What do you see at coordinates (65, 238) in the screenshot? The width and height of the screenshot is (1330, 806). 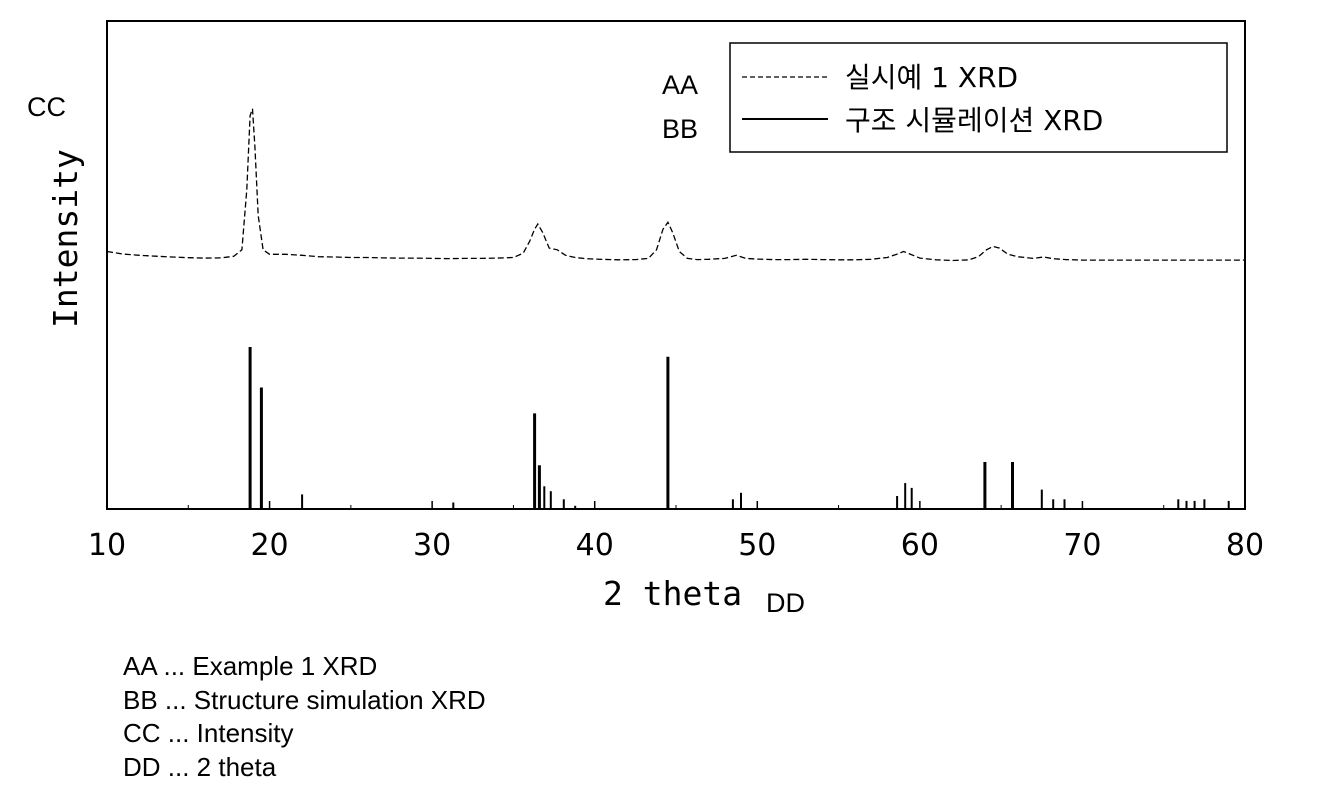 I see `y-axis-title: Intensity` at bounding box center [65, 238].